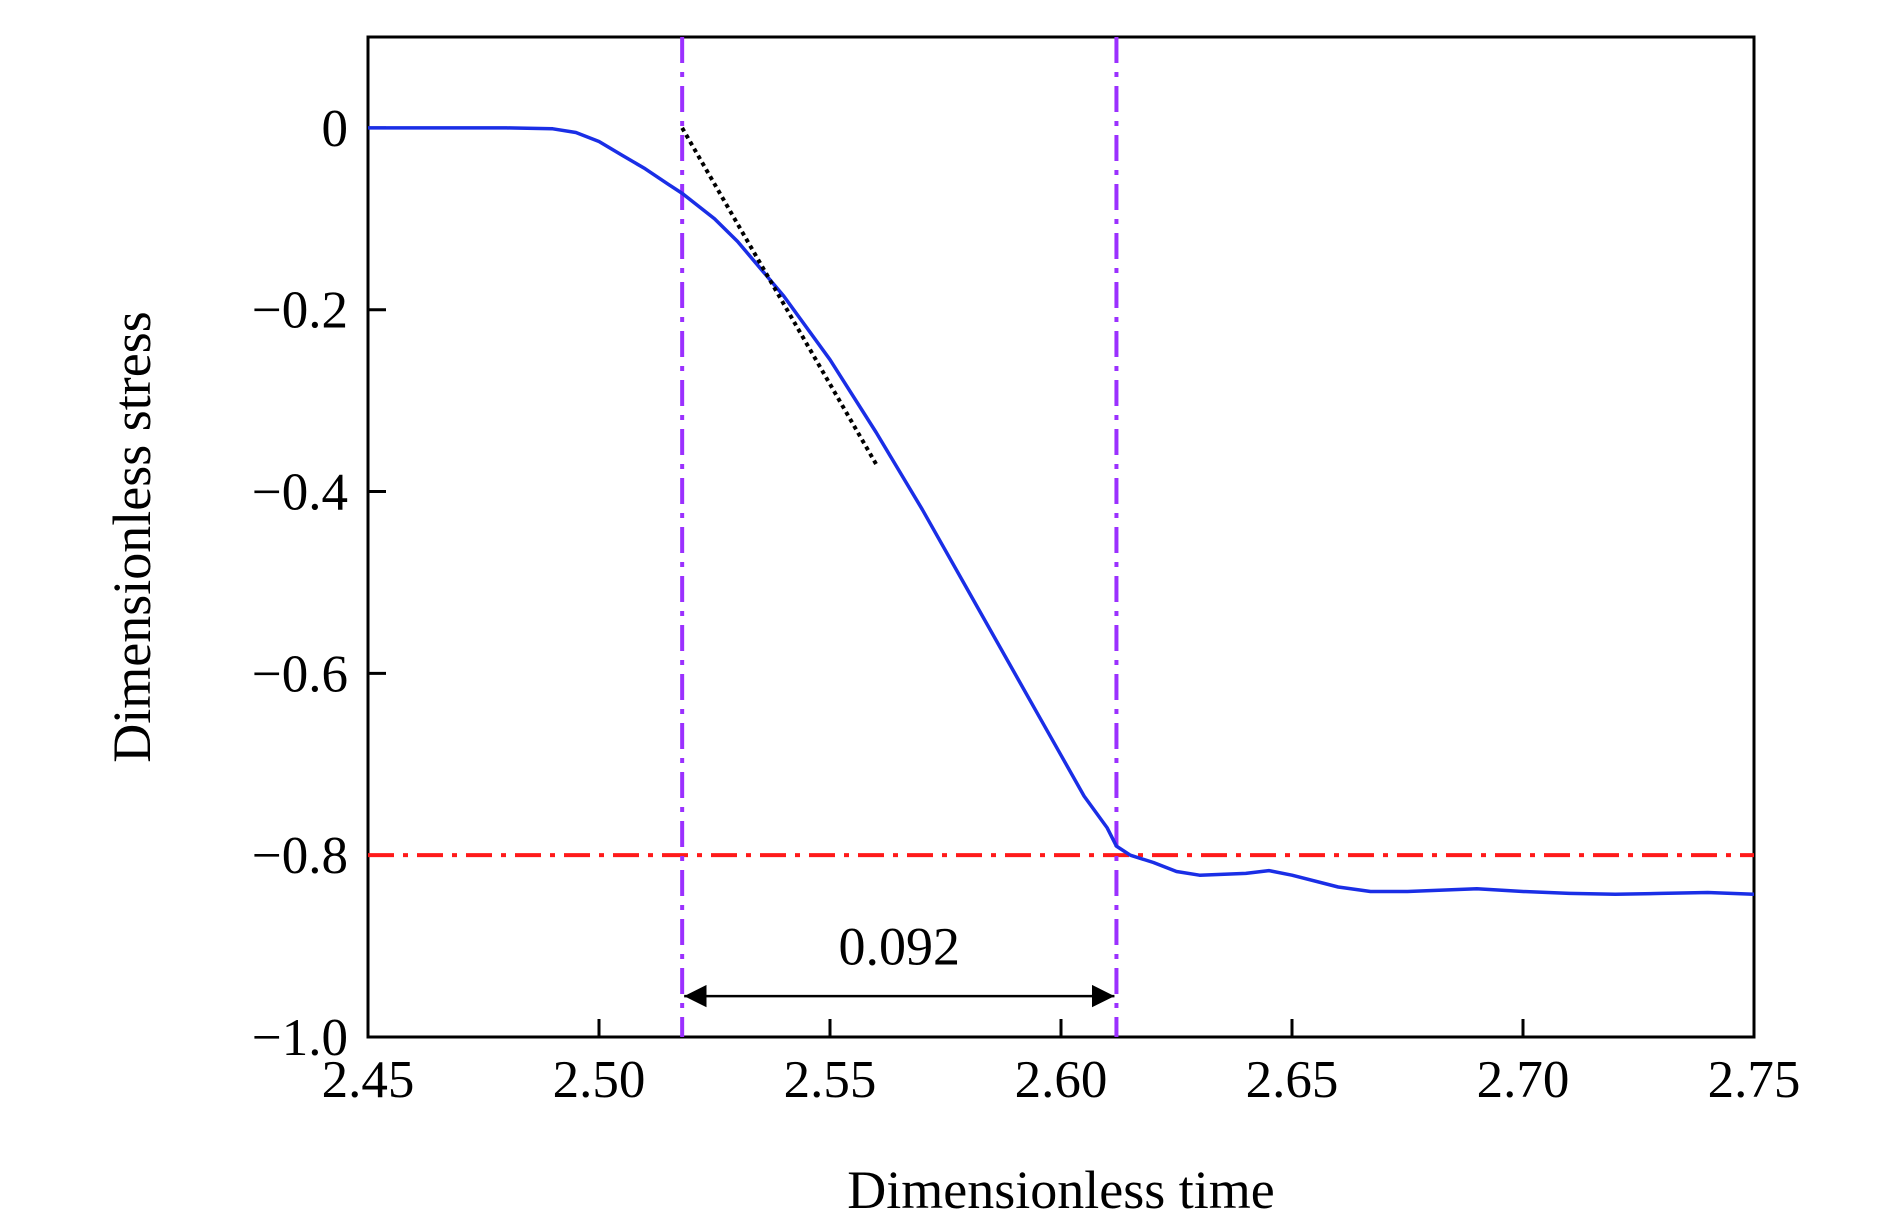 The height and width of the screenshot is (1222, 1890). I want to click on x-tick-label: 2.70, so click(1523, 1080).